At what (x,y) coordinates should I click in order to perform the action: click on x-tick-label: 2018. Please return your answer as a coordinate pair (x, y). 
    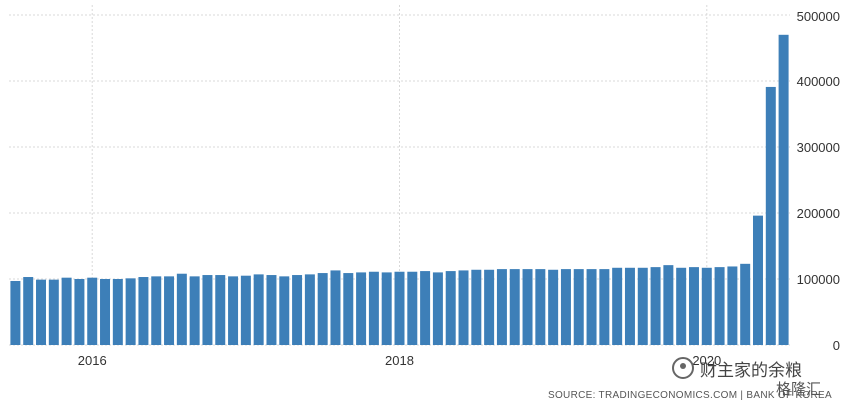
    Looking at the image, I should click on (399, 360).